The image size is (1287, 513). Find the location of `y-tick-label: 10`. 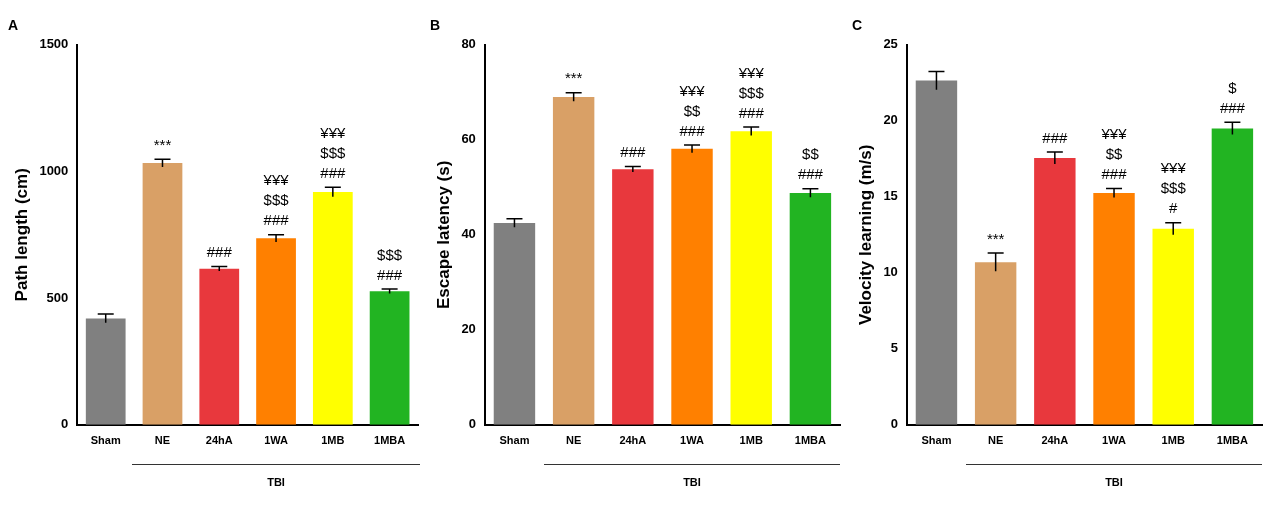

y-tick-label: 10 is located at coordinates (890, 272).